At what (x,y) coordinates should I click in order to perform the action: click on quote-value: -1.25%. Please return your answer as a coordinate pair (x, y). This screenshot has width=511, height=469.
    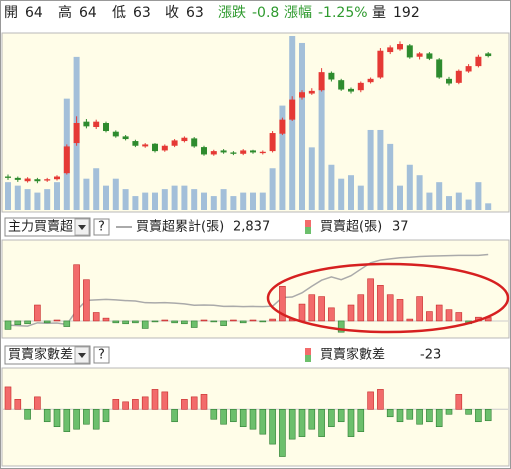
    Looking at the image, I should click on (343, 13).